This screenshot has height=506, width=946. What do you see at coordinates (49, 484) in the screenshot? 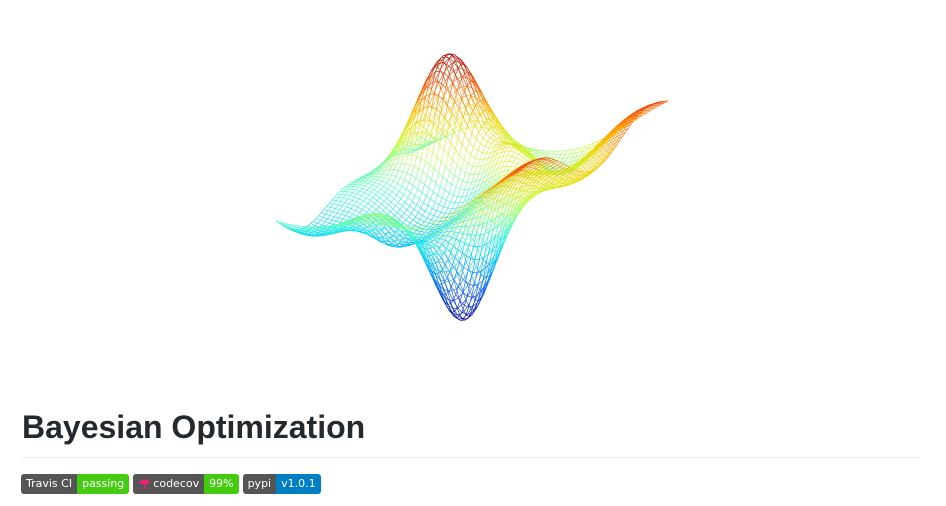
I see `travis-ci-badge-label: Travis CI` at bounding box center [49, 484].